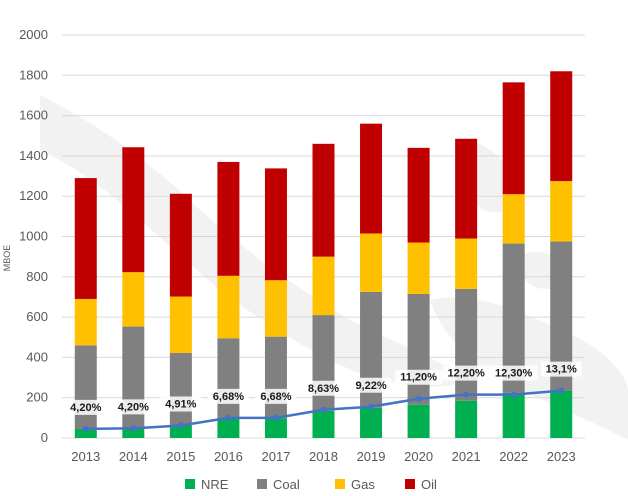  What do you see at coordinates (286, 484) in the screenshot?
I see `legend-label-coal: Coal` at bounding box center [286, 484].